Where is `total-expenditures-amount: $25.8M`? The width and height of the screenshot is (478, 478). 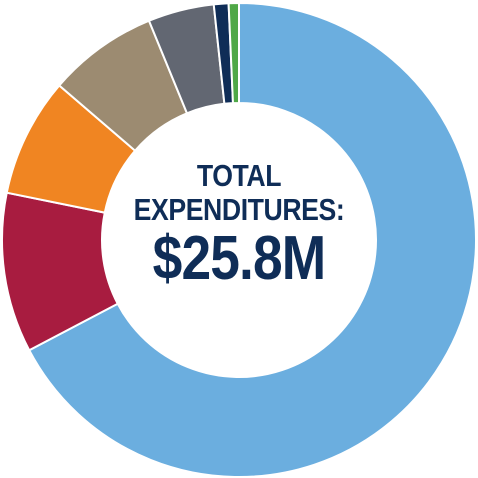 total-expenditures-amount: $25.8M is located at coordinates (239, 258).